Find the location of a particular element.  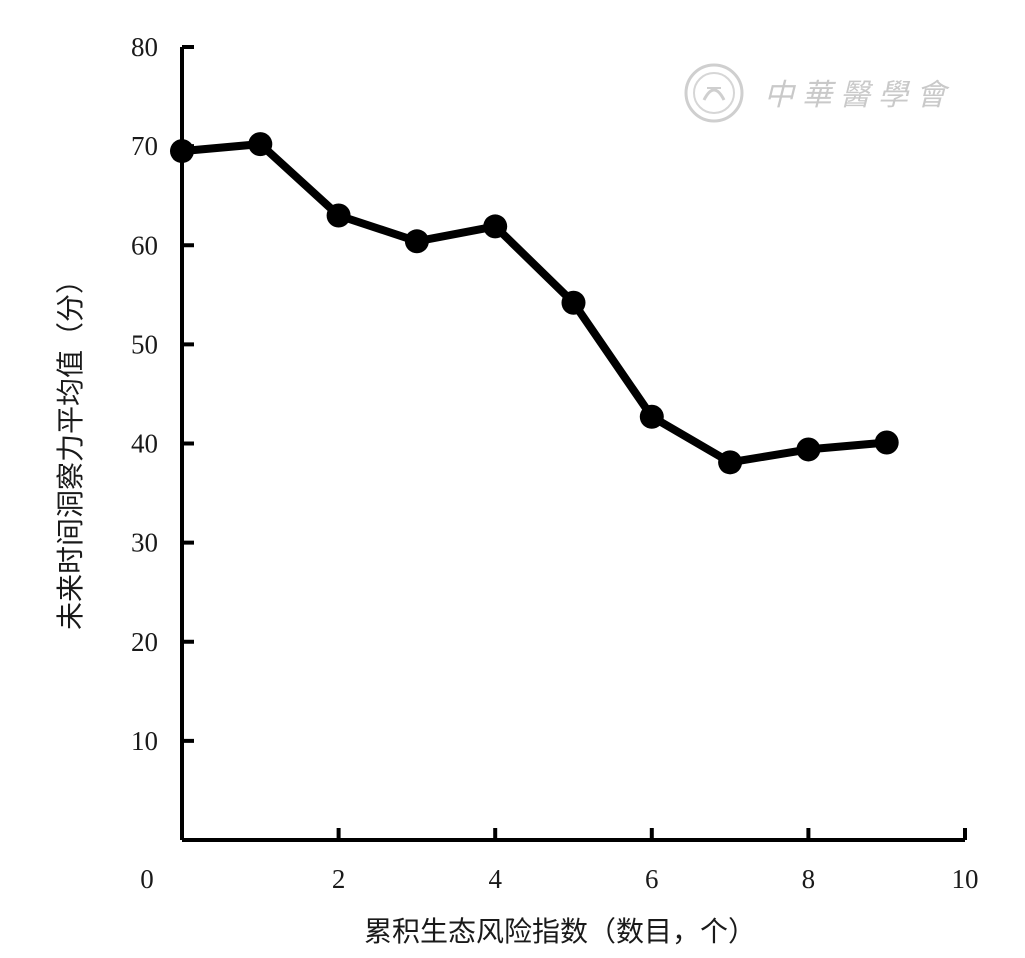

society-seal-icon is located at coordinates (714, 93).